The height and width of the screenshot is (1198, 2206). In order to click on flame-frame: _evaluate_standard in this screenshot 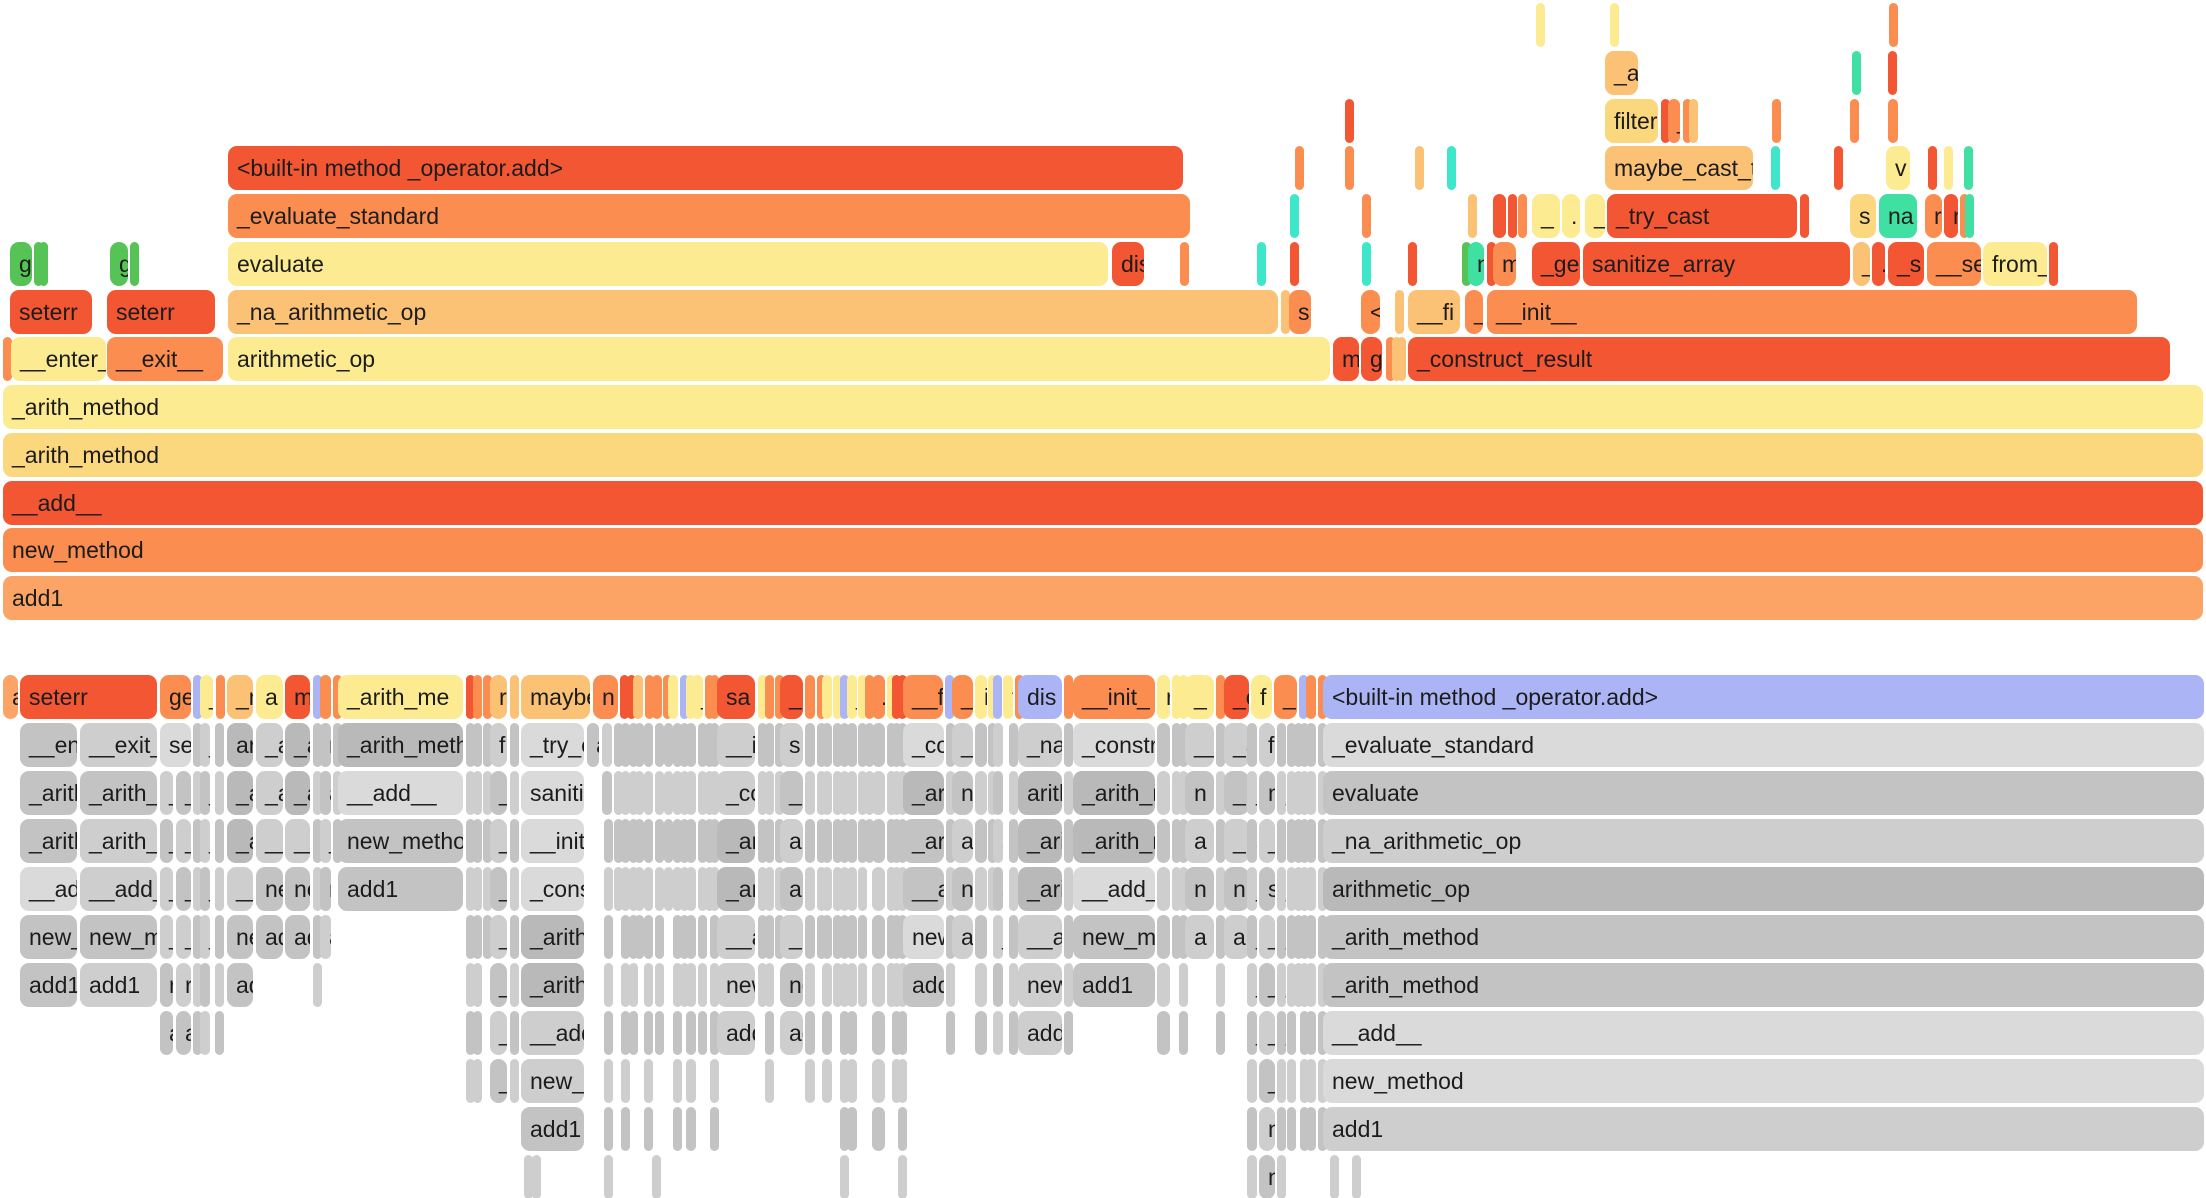, I will do `click(709, 216)`.